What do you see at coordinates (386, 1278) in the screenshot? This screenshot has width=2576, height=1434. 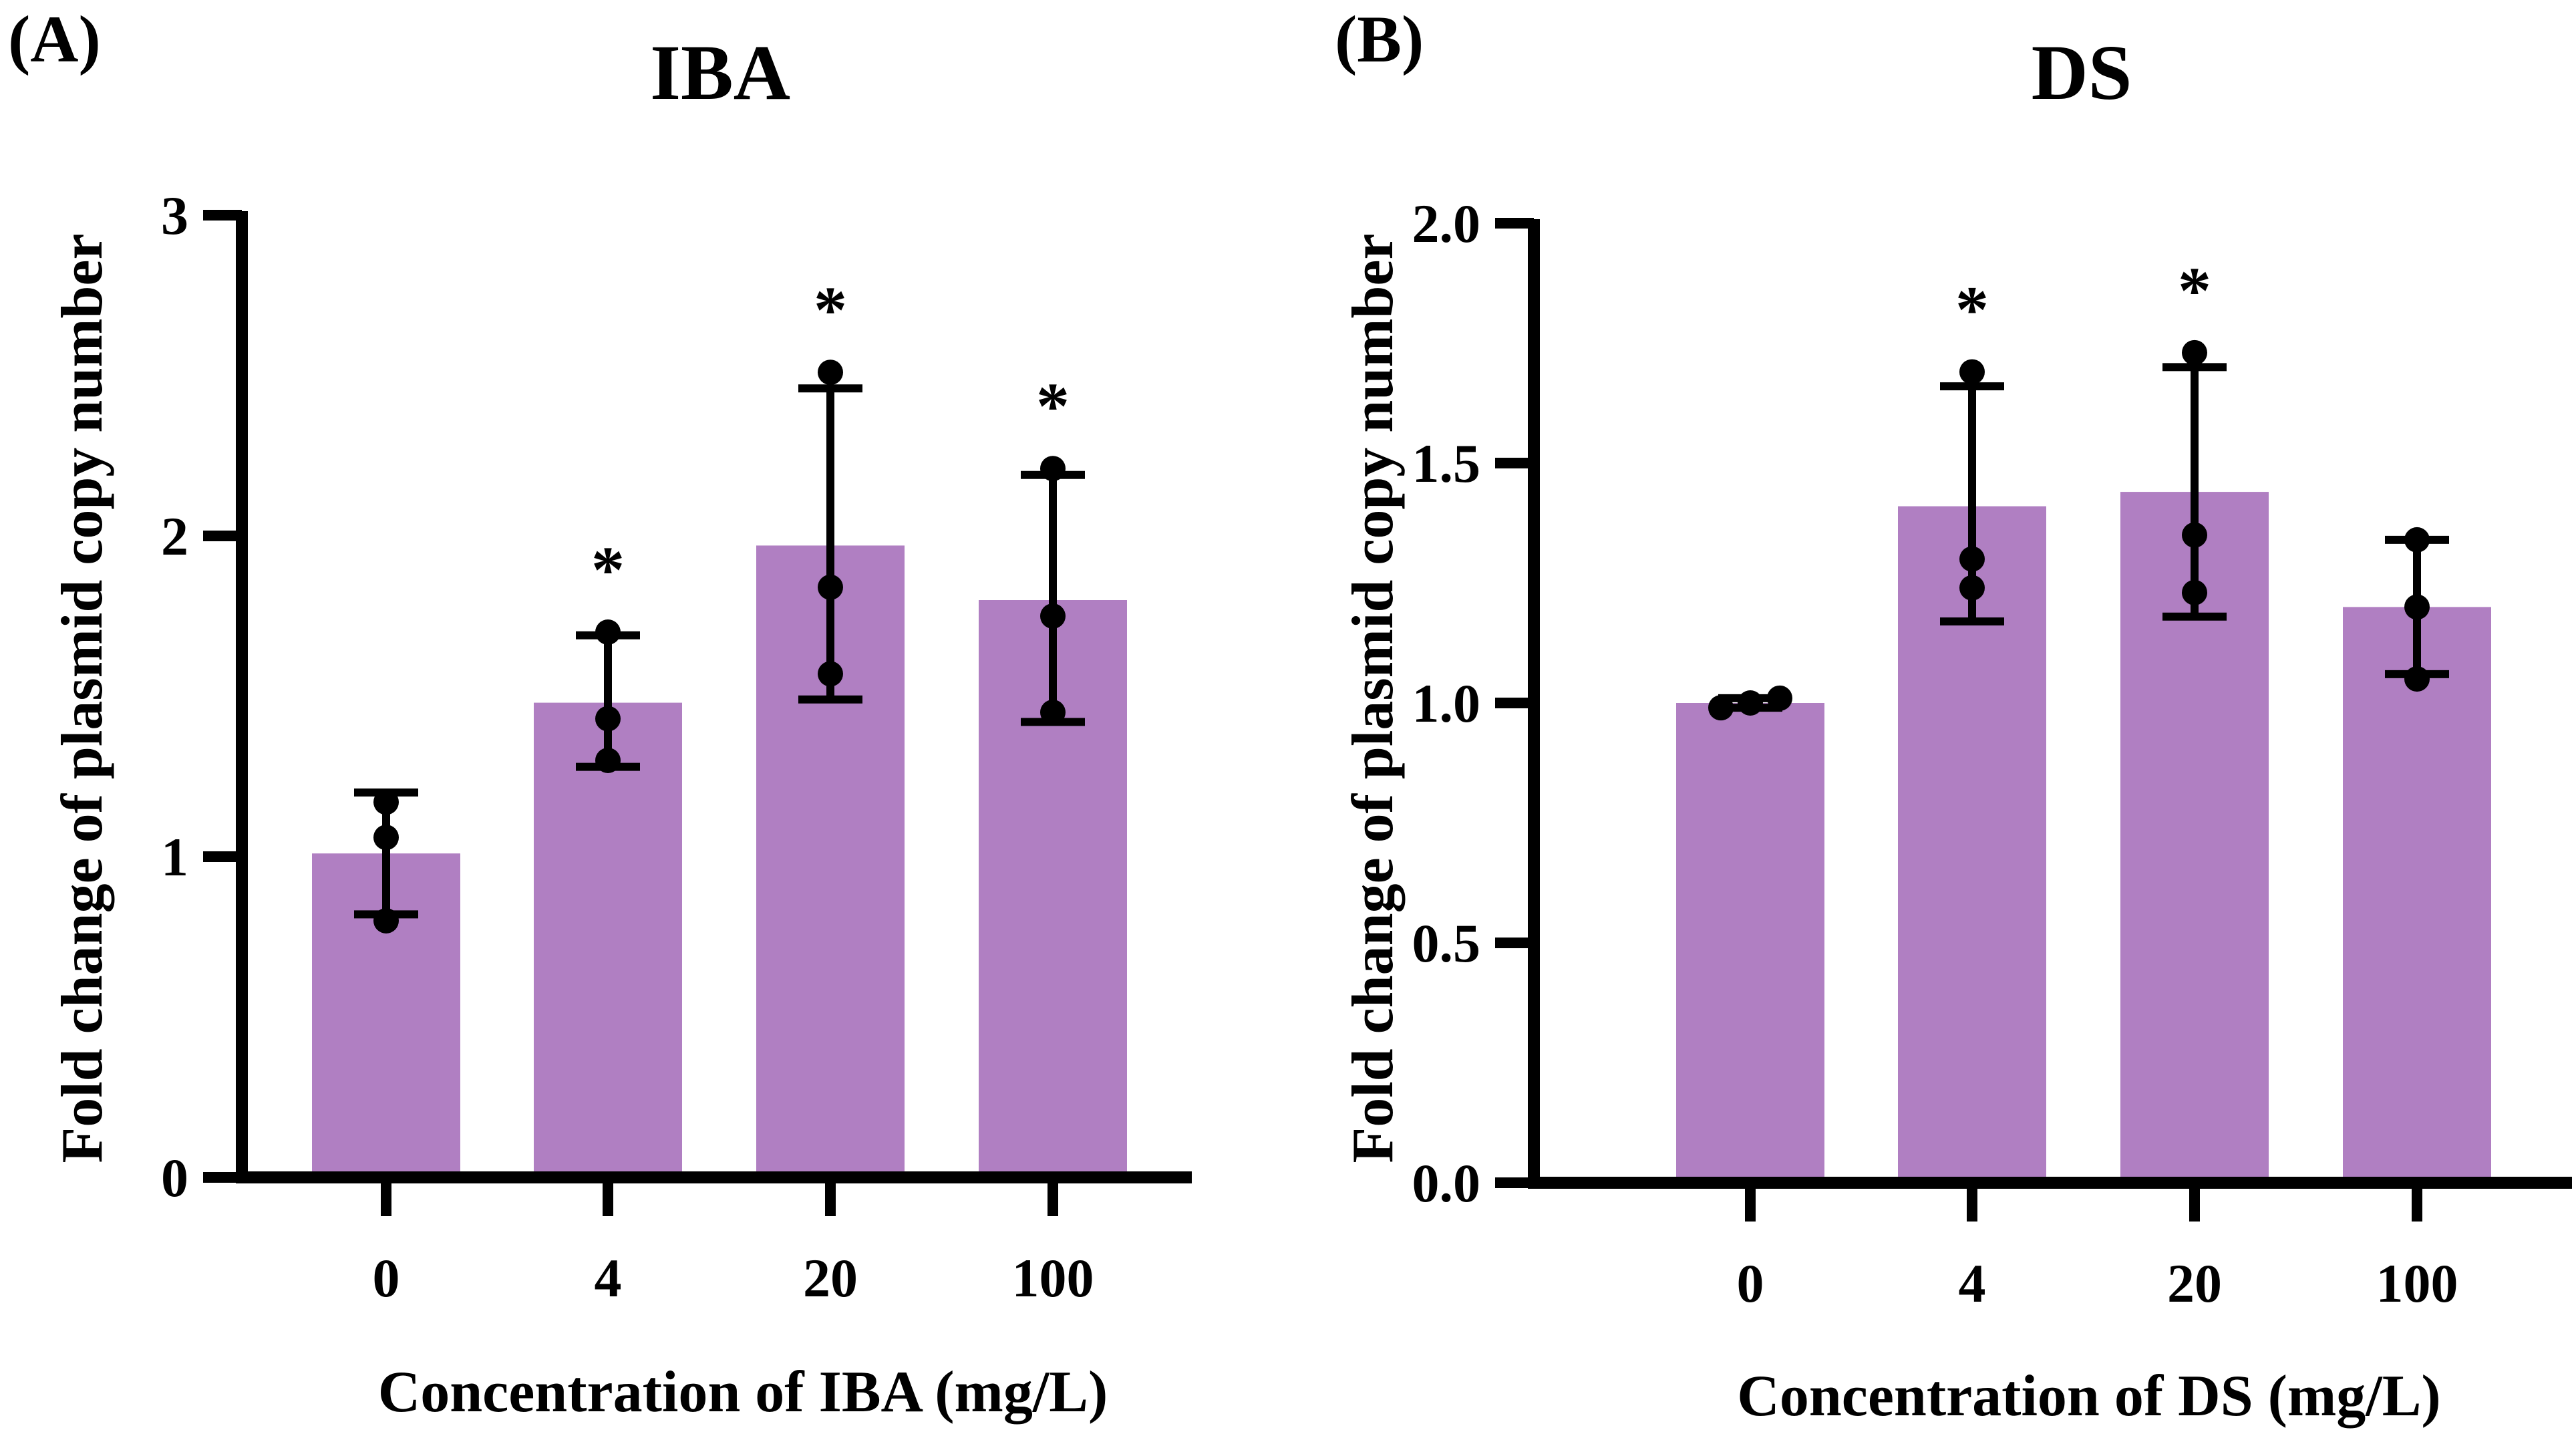 I see `x-tick-label-iba-0: 0` at bounding box center [386, 1278].